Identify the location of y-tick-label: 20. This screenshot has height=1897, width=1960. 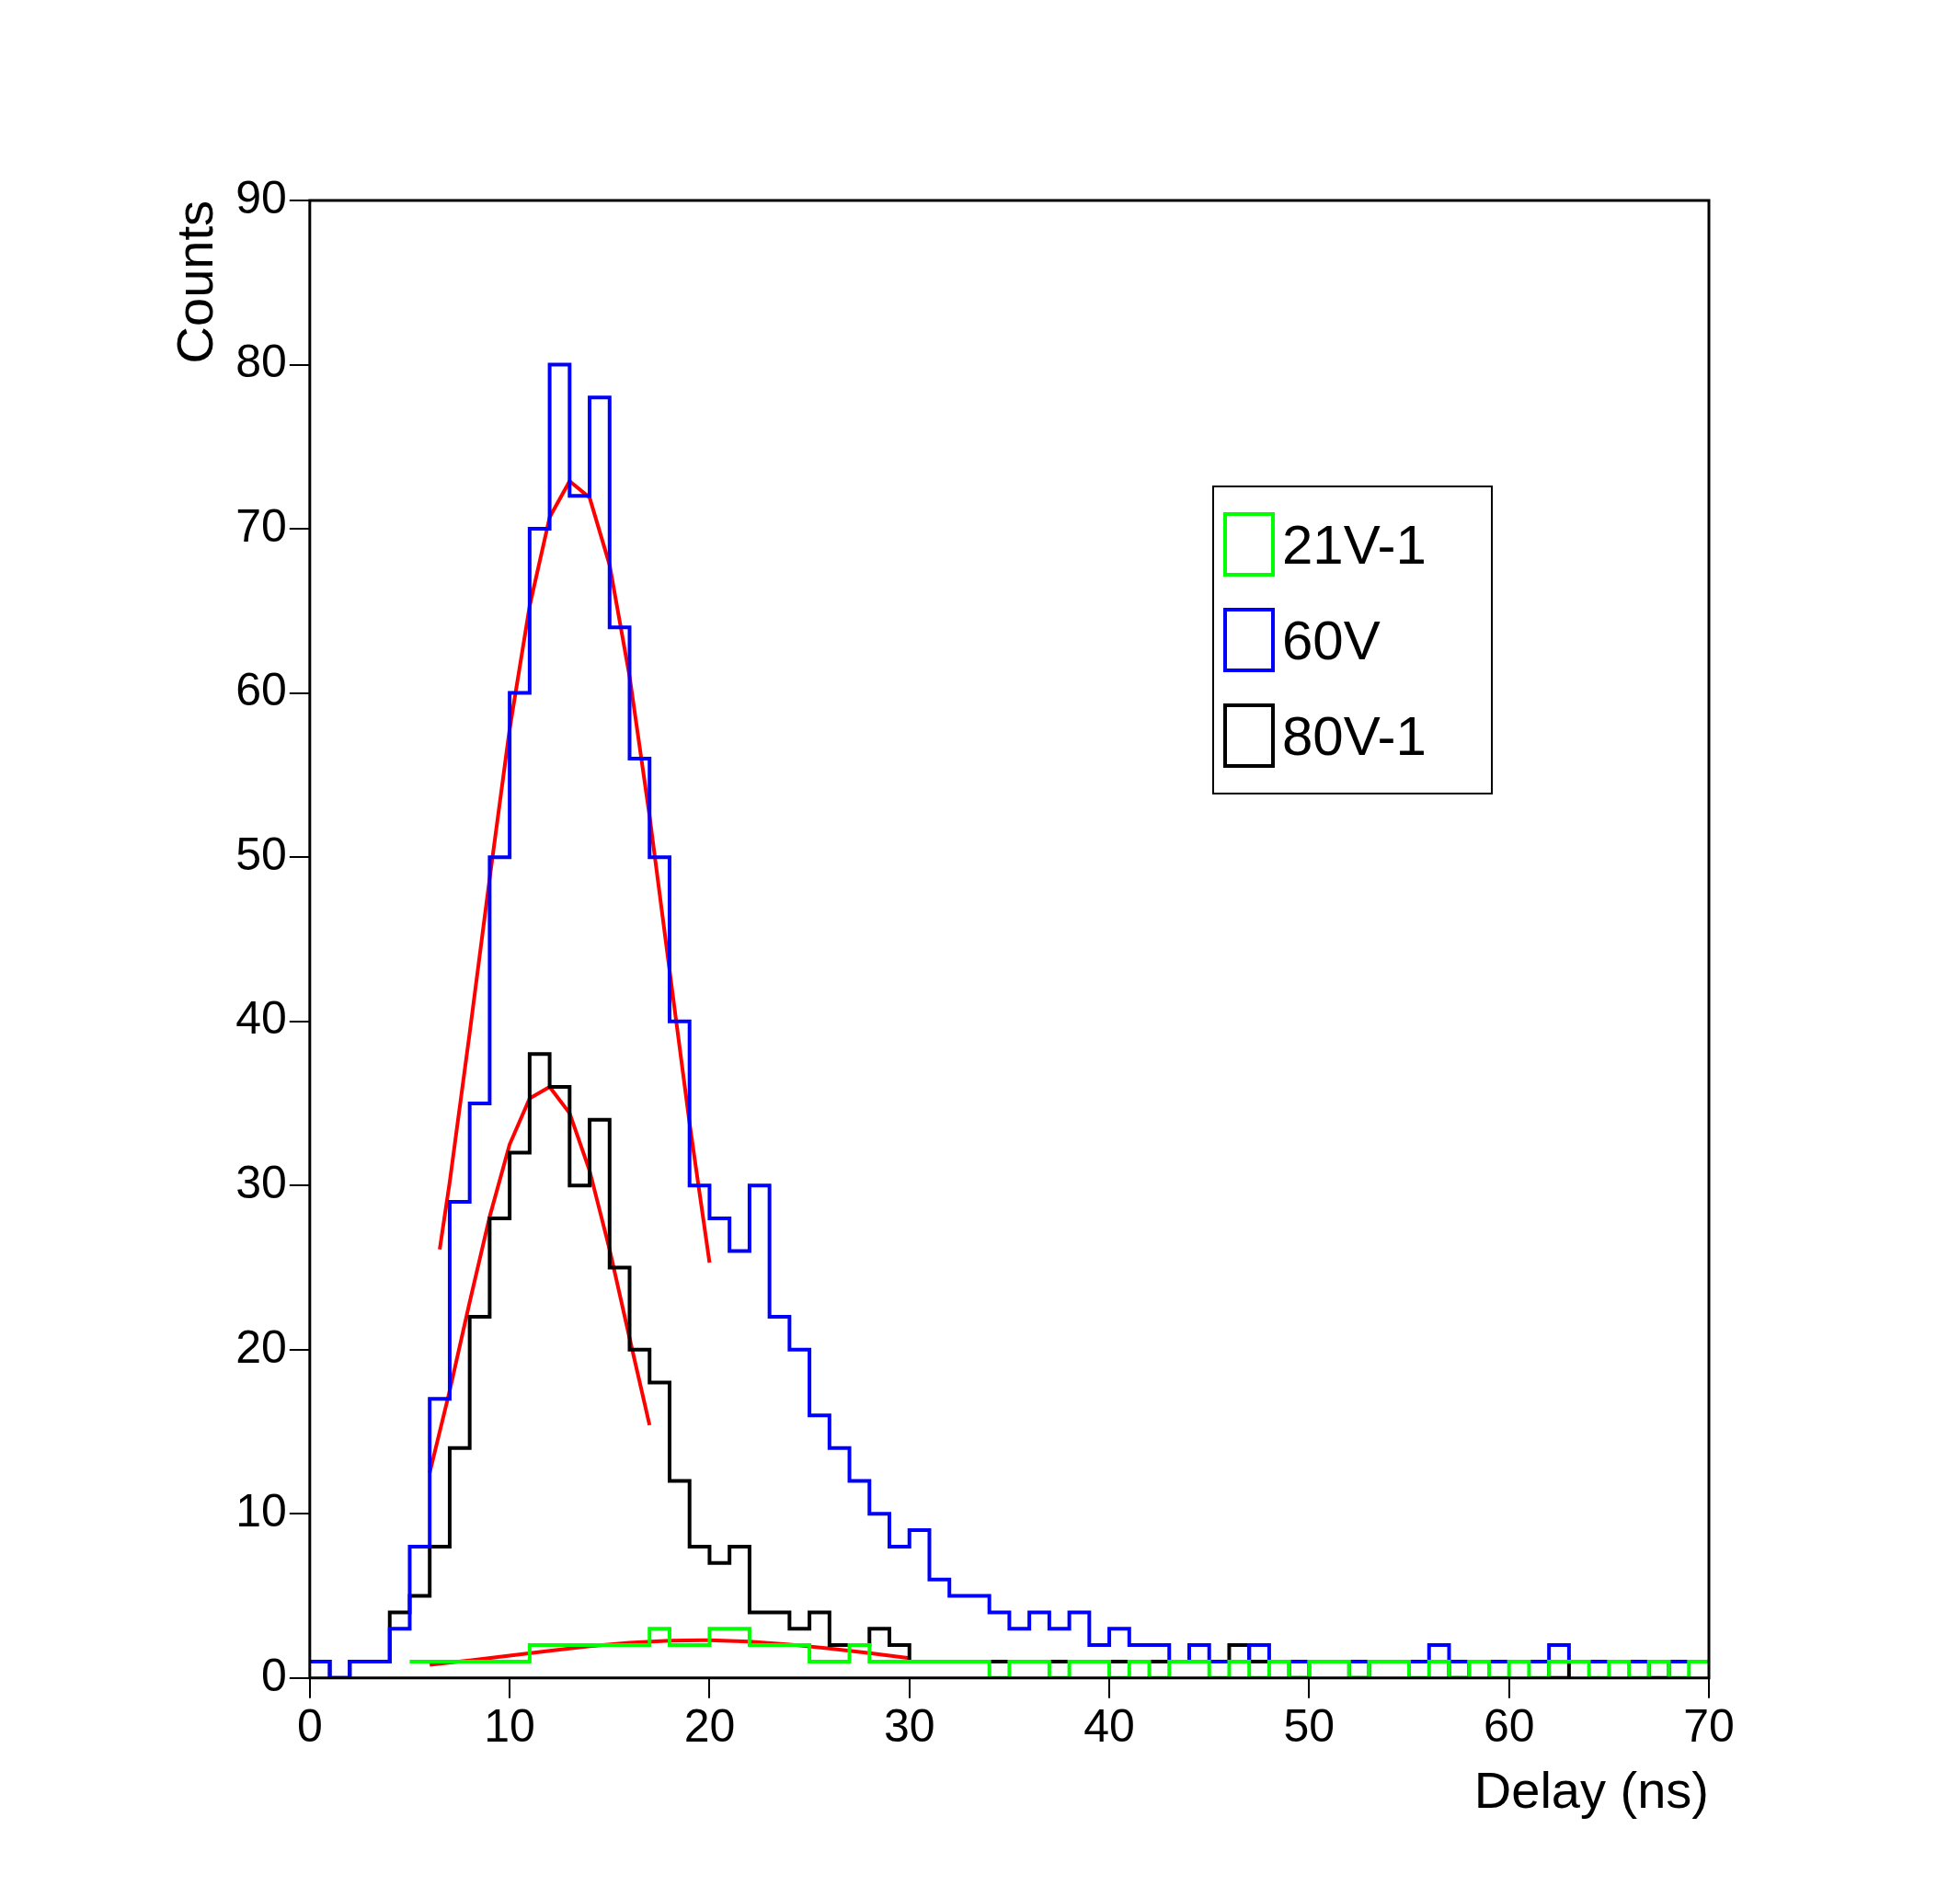
(261, 1346).